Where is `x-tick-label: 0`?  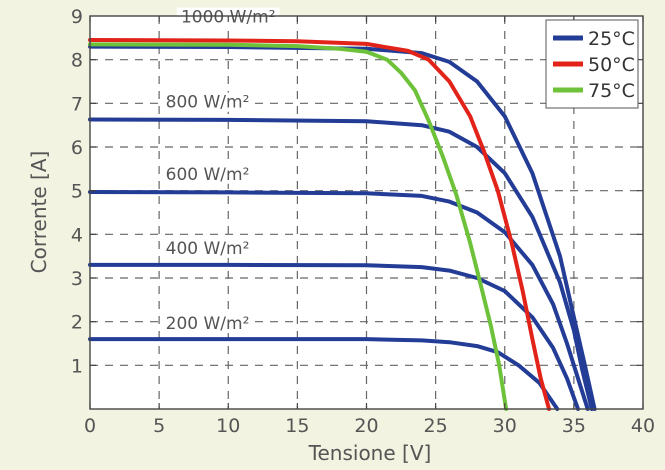 x-tick-label: 0 is located at coordinates (90, 426).